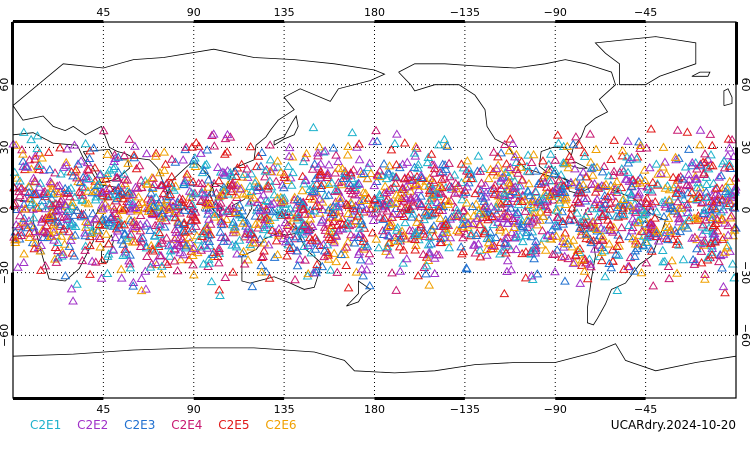 This screenshot has height=450, width=750. What do you see at coordinates (374, 12) in the screenshot?
I see `top-lon-label: 180` at bounding box center [374, 12].